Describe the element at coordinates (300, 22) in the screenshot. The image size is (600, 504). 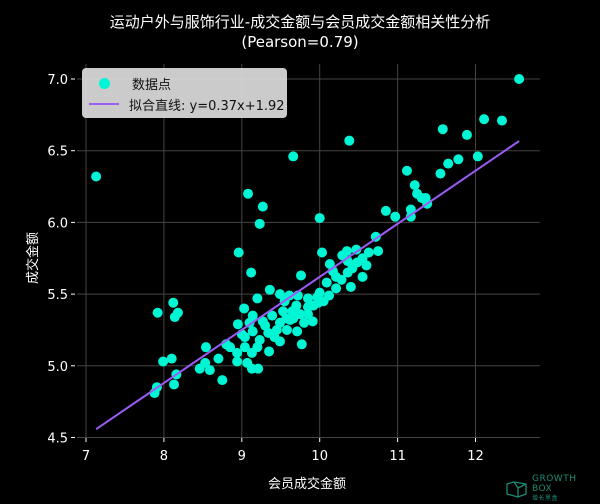
I see `chart-title-main: 运动户外与服饰行业-成交金额与会员成交金额相关性分析` at that location.